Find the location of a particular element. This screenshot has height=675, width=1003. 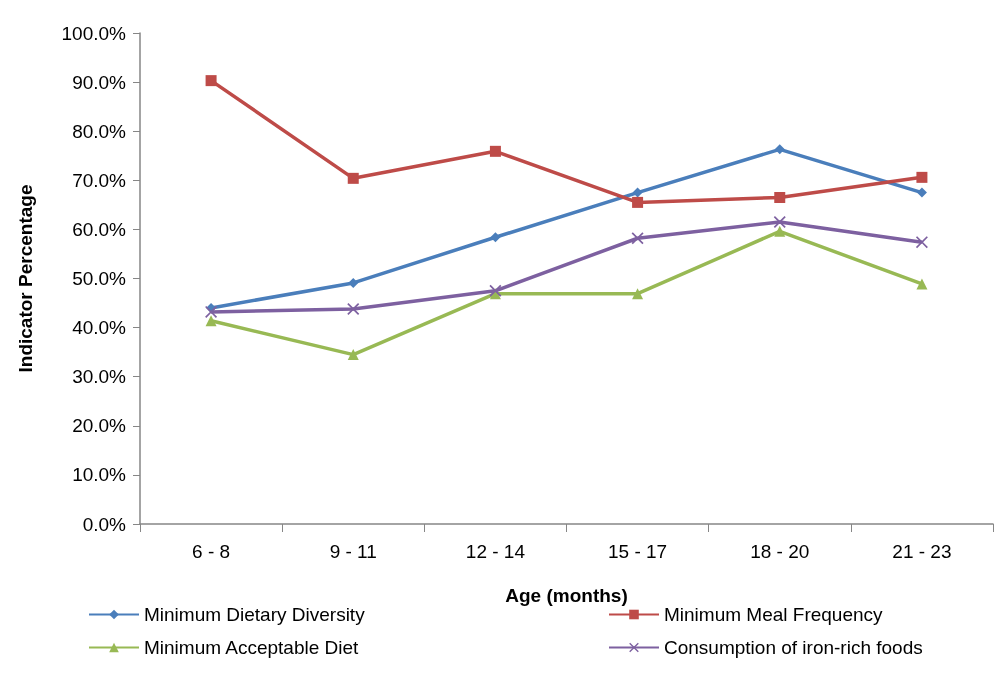

x-tick-label: 21 - 23 is located at coordinates (922, 551).